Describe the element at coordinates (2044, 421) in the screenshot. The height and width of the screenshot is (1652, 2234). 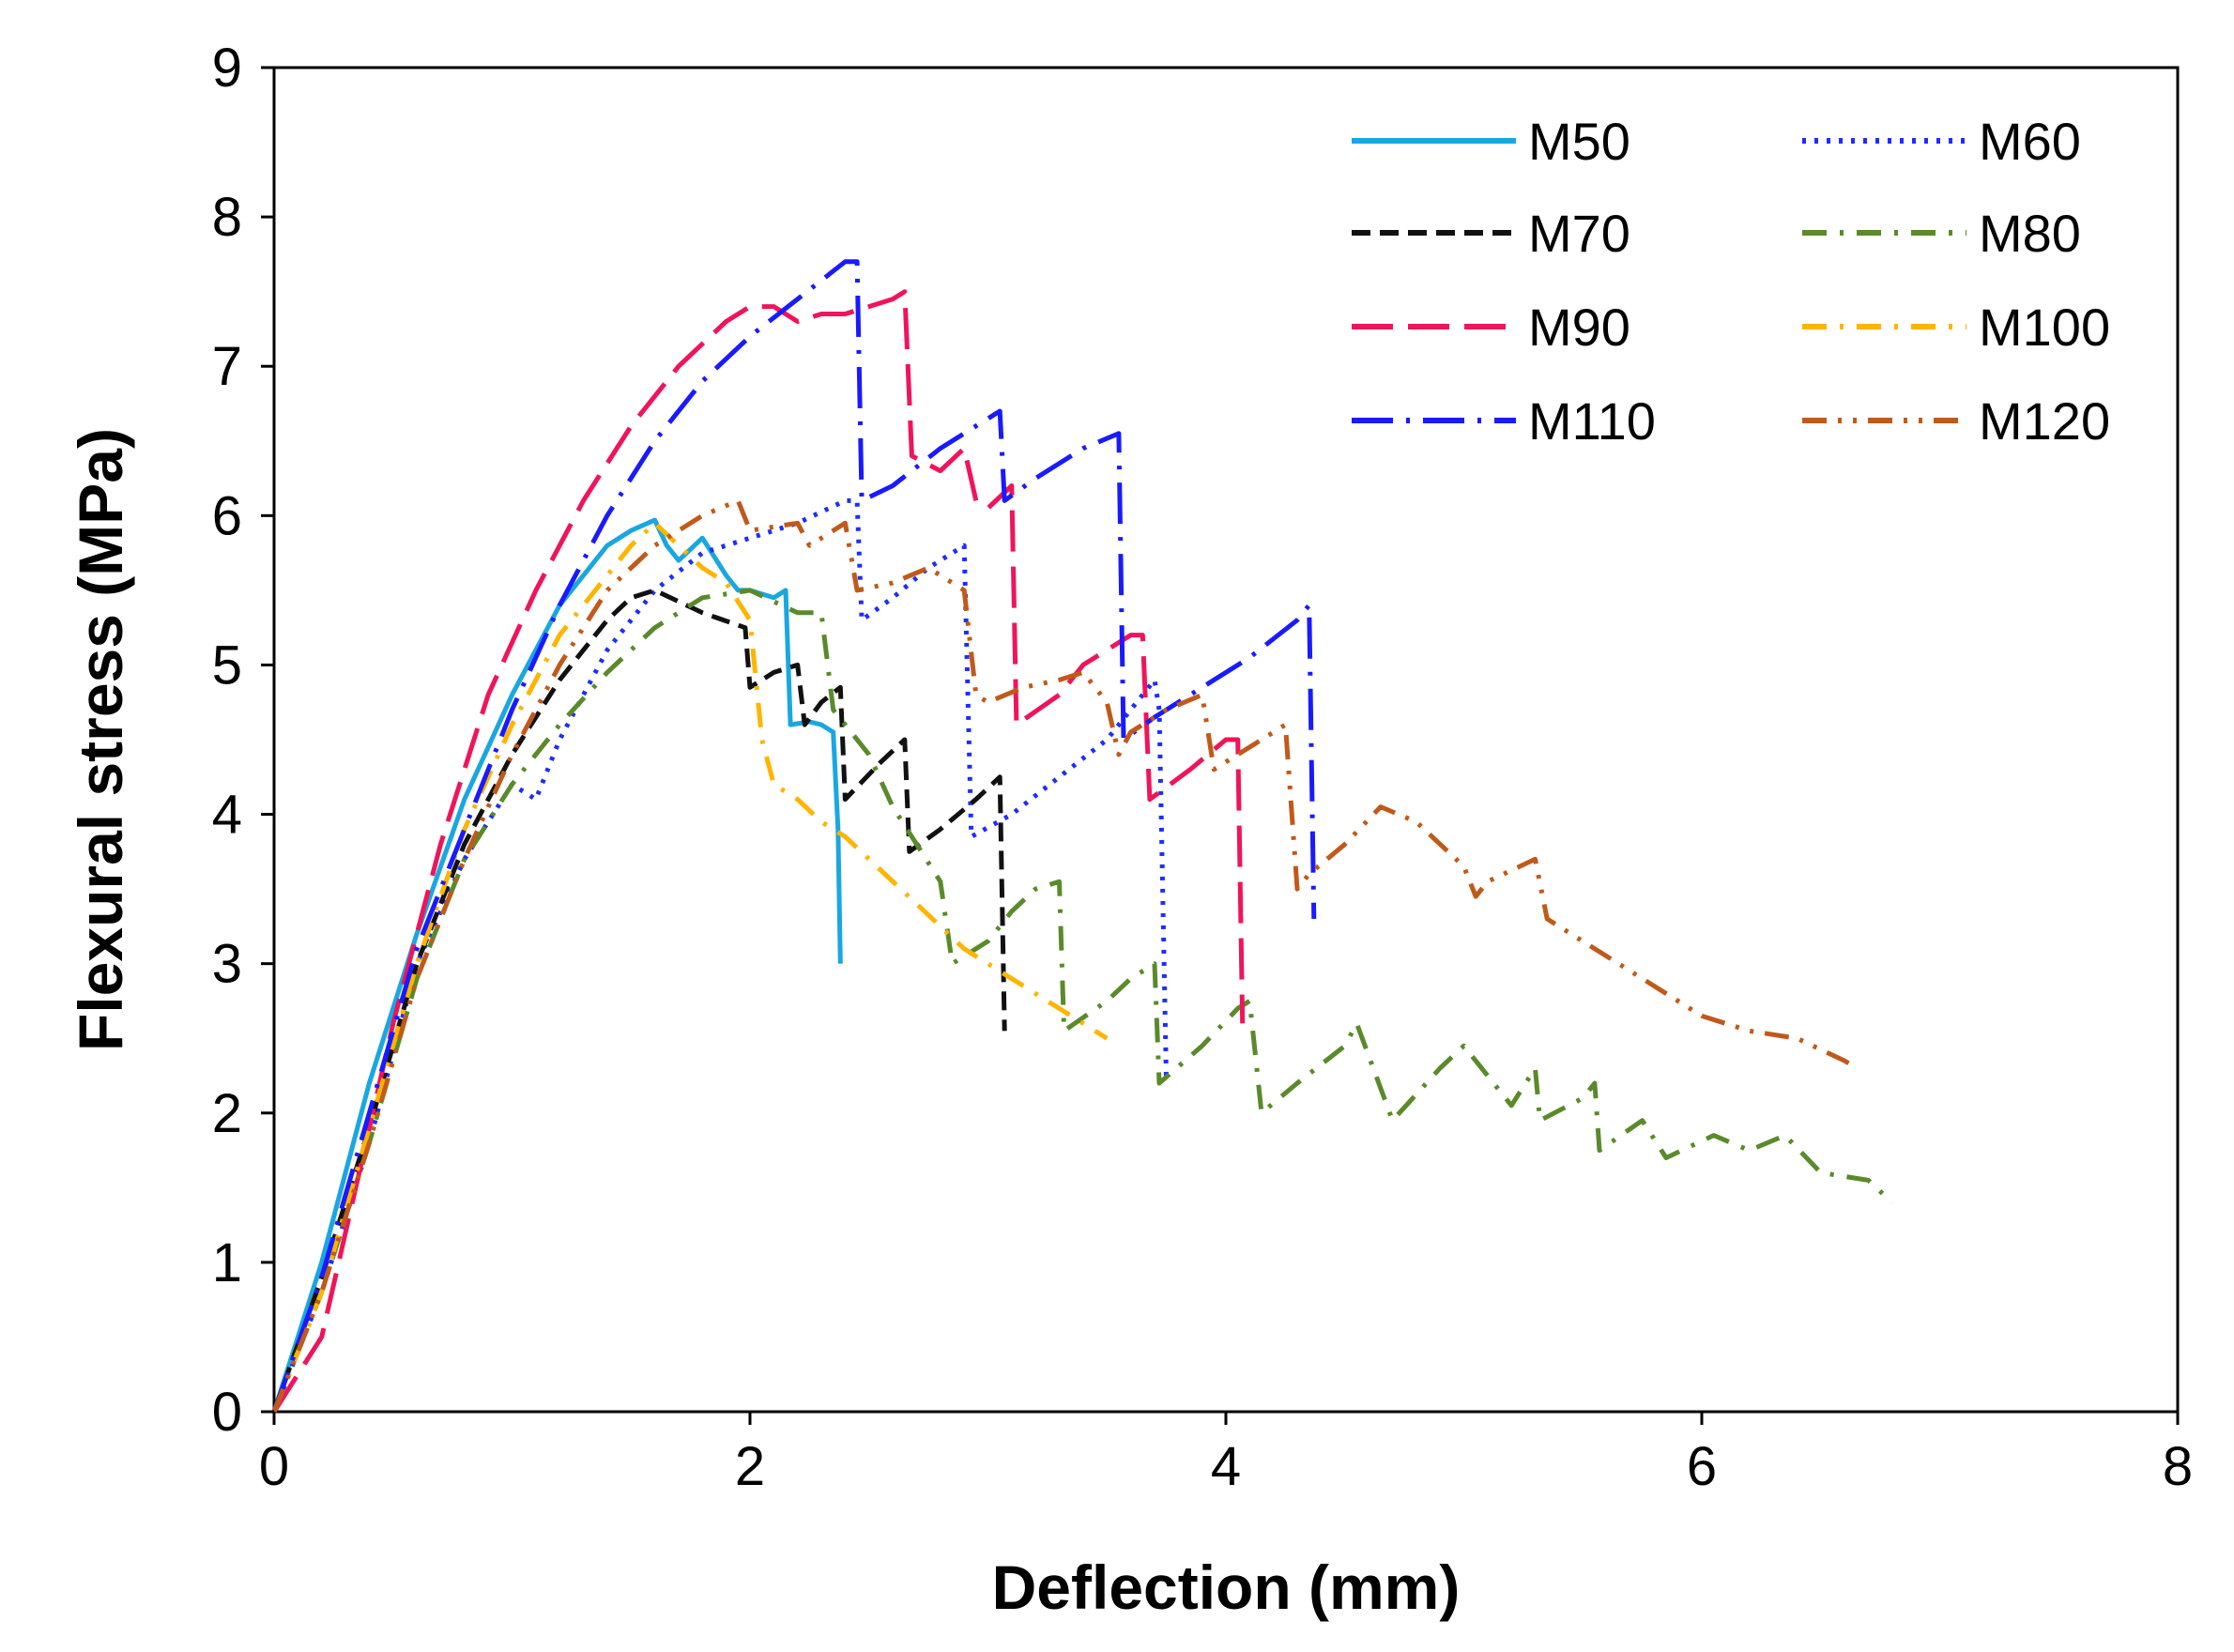
I see `legend-label-m120: M120` at that location.